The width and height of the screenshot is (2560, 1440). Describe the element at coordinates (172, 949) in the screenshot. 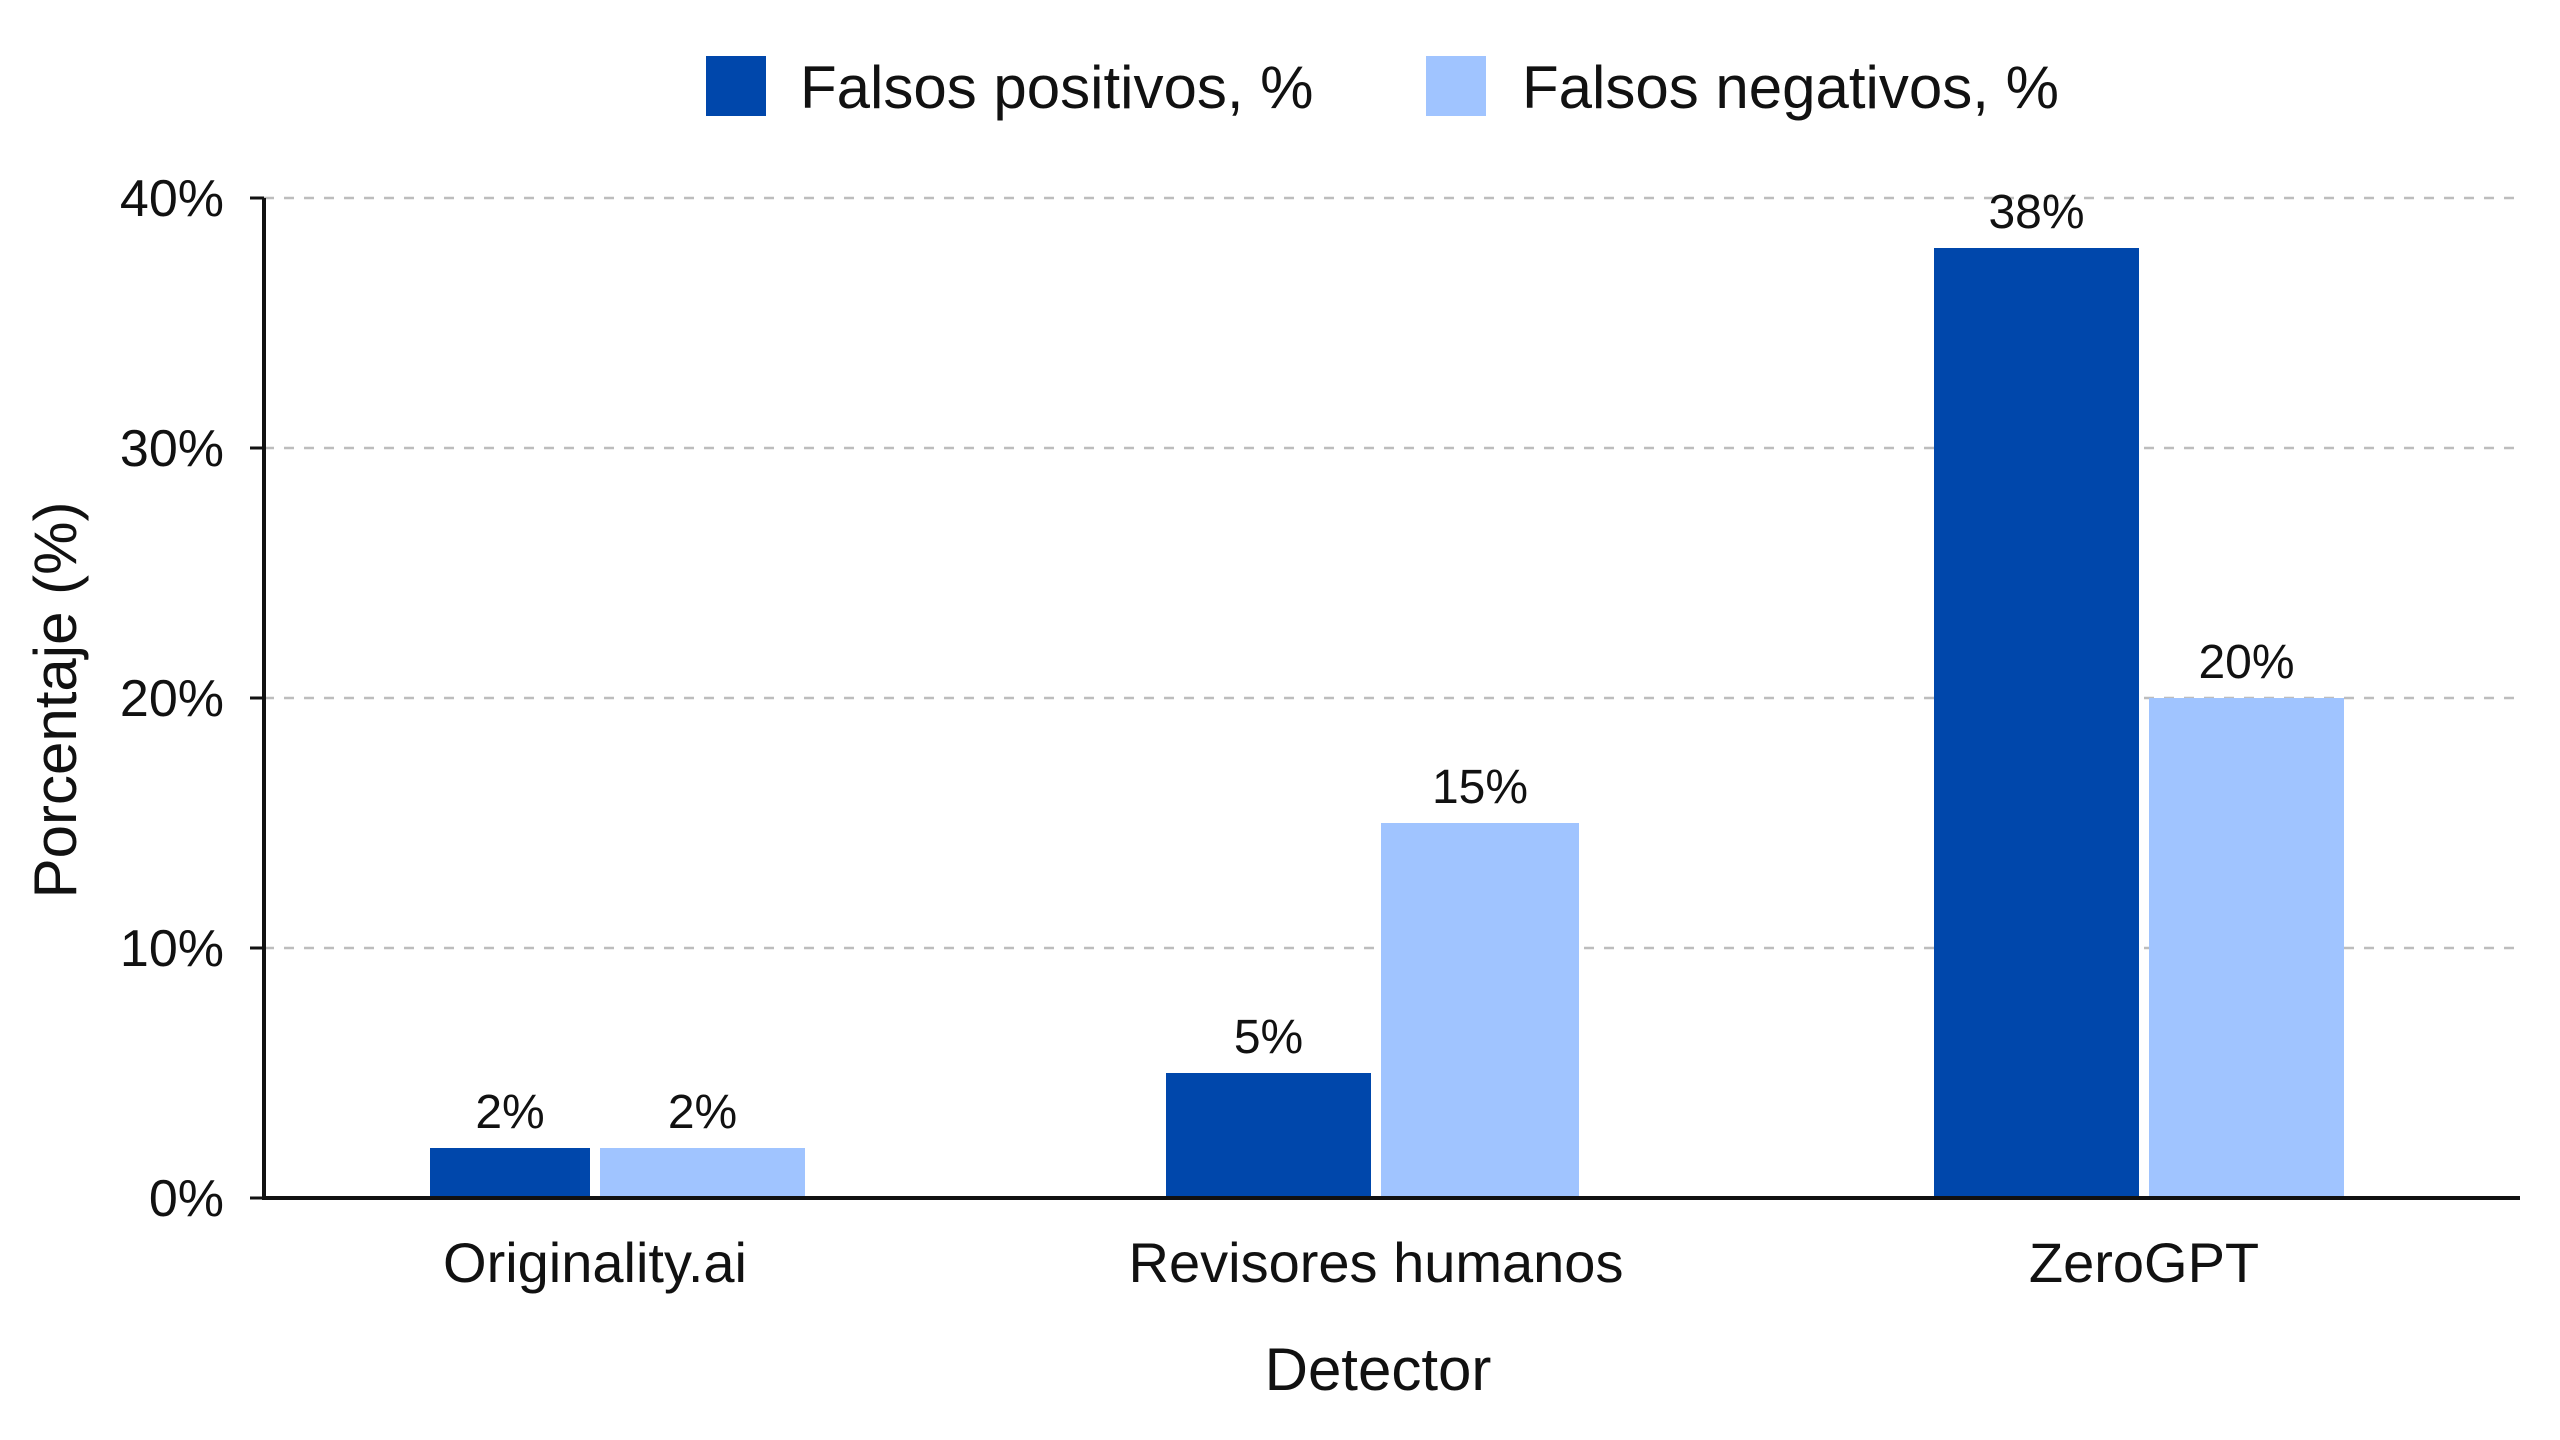

I see `y-tick-label: 10%` at that location.